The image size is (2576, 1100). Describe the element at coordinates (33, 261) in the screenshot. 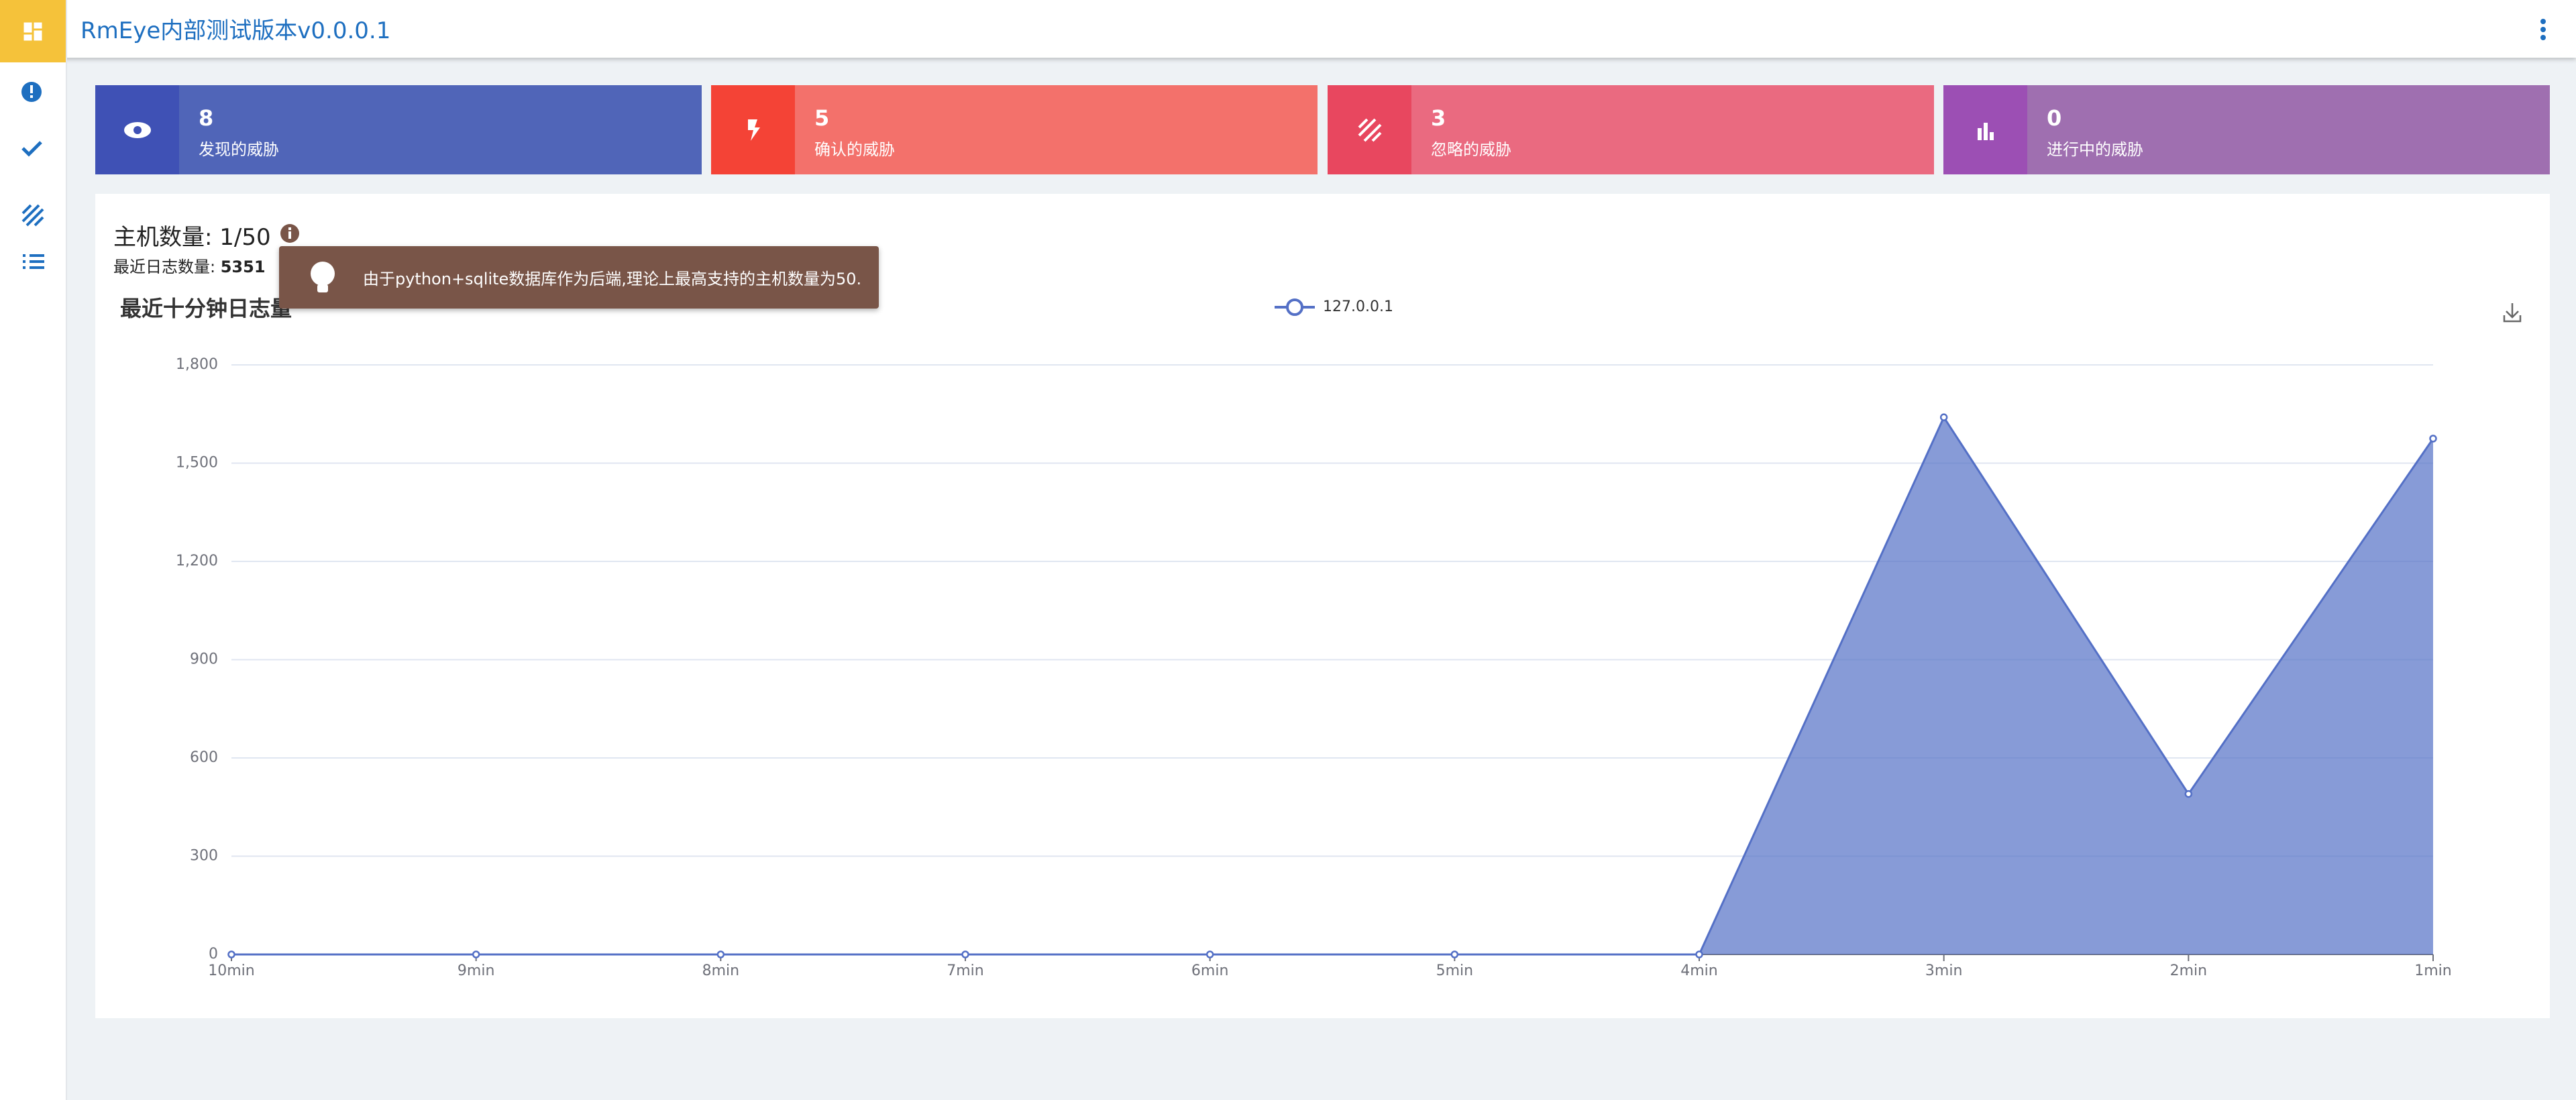

I see `list-icon` at that location.